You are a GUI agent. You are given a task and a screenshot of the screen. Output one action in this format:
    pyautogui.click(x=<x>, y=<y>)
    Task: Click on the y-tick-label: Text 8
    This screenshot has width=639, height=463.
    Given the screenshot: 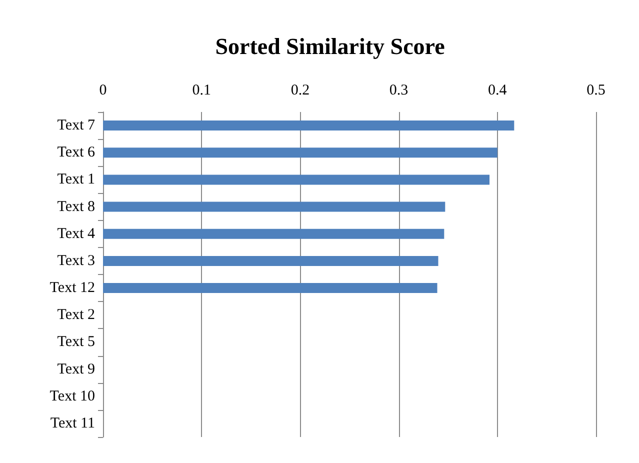 What is the action you would take?
    pyautogui.click(x=76, y=206)
    